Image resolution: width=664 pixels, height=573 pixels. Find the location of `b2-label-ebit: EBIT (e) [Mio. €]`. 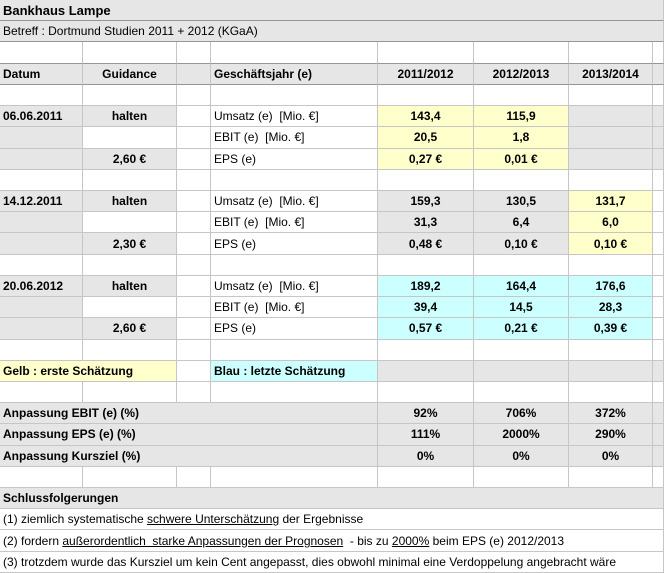

b2-label-ebit: EBIT (e) [Mio. €] is located at coordinates (294, 223).